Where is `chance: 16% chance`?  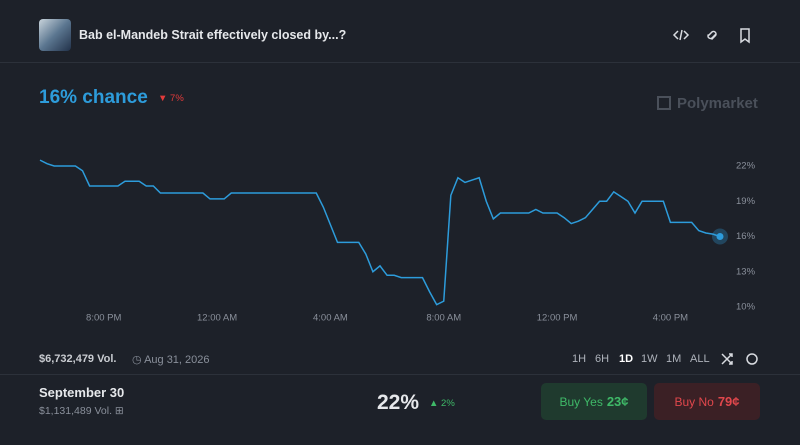
chance: 16% chance is located at coordinates (93, 97).